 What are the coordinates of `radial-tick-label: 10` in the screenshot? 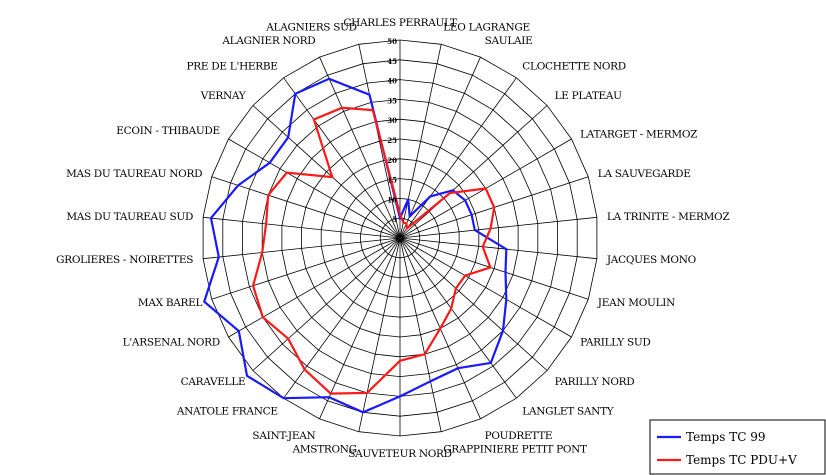 It's located at (392, 199).